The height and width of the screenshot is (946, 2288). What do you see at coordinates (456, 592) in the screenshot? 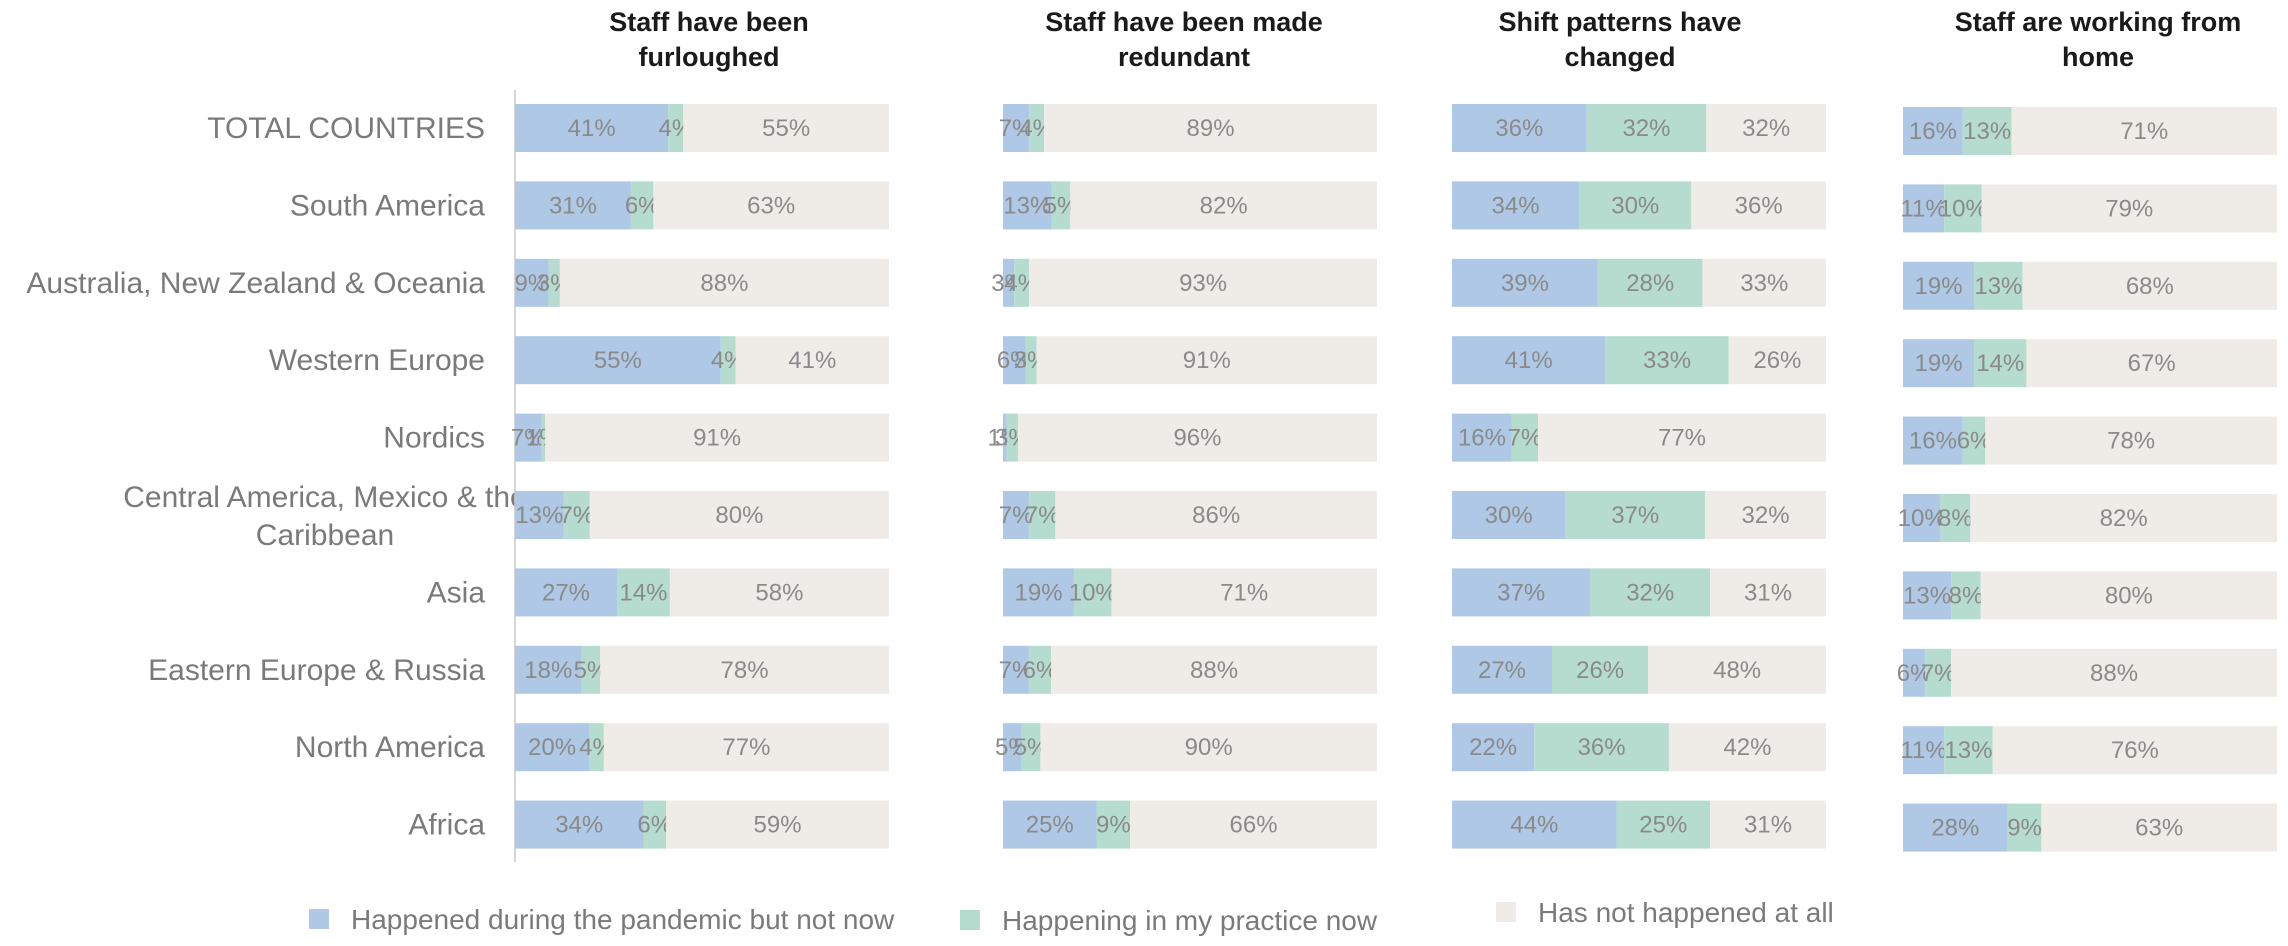
I see `category-label: Asia` at bounding box center [456, 592].